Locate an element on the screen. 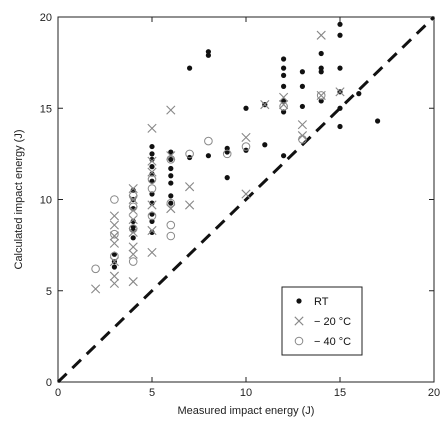 Image resolution: width=441 pixels, height=423 pixels. legend-box is located at coordinates (322, 321).